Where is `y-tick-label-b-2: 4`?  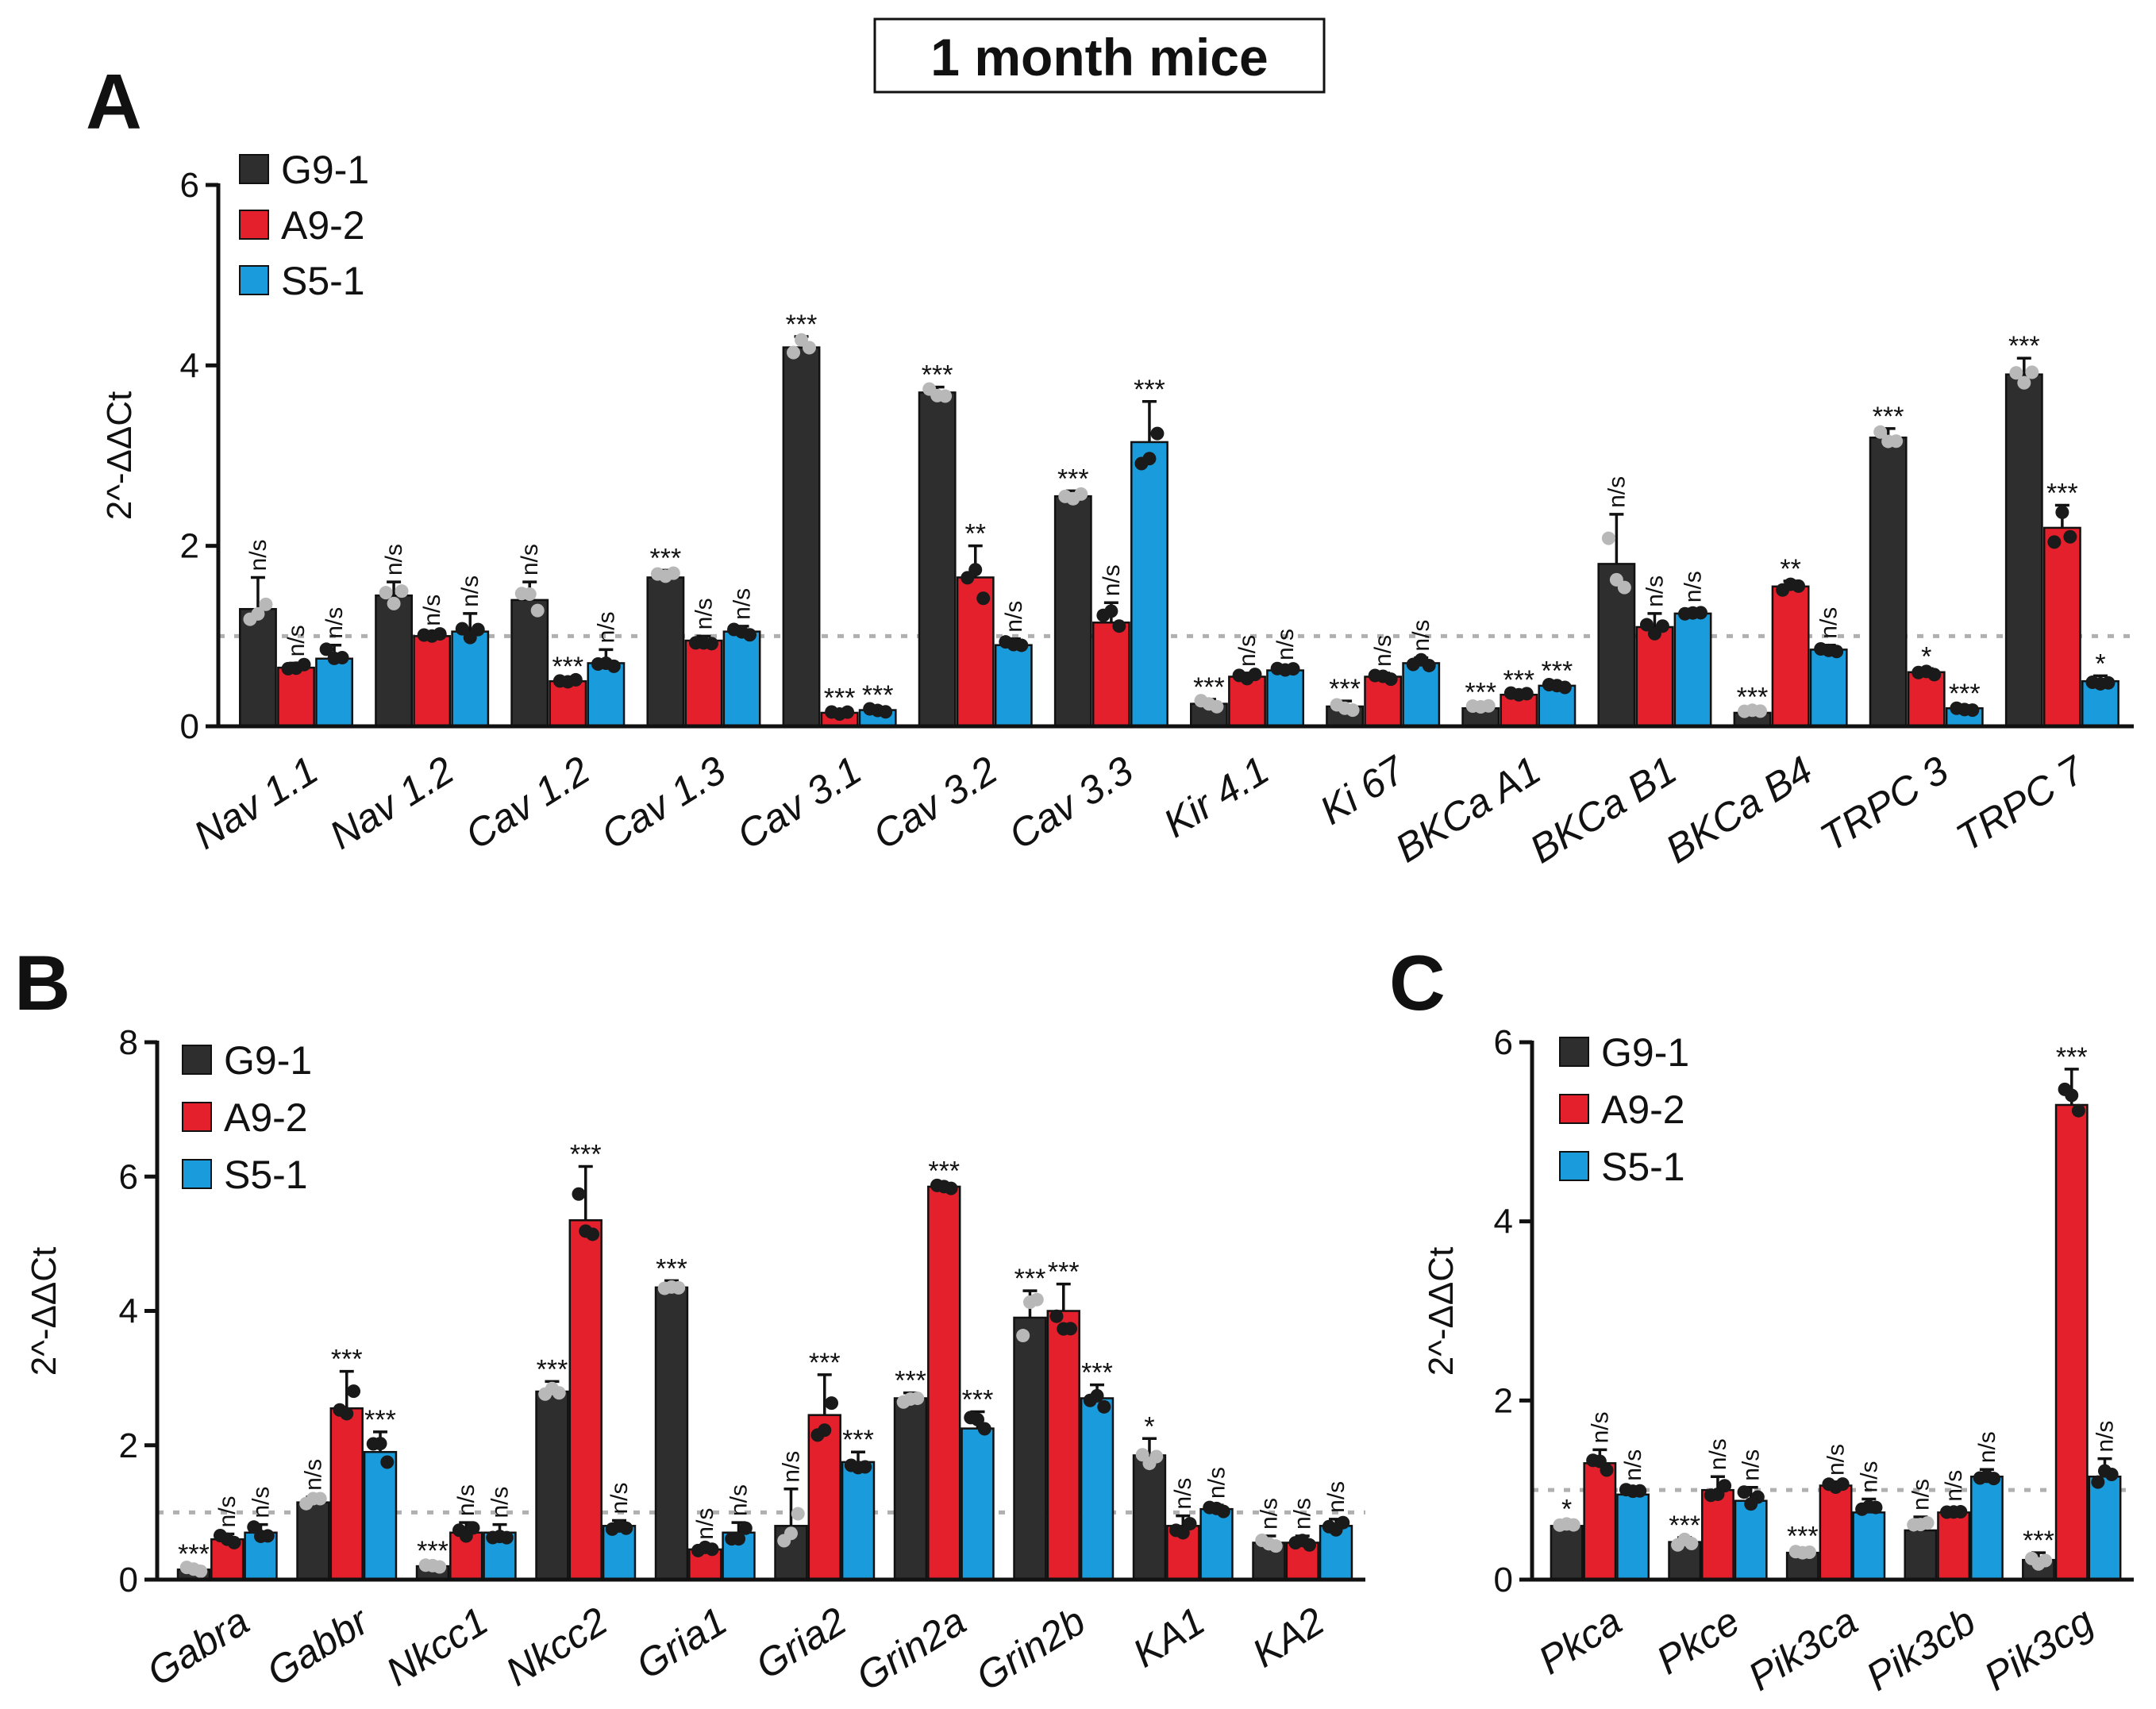 y-tick-label-b-2: 4 is located at coordinates (128, 1311).